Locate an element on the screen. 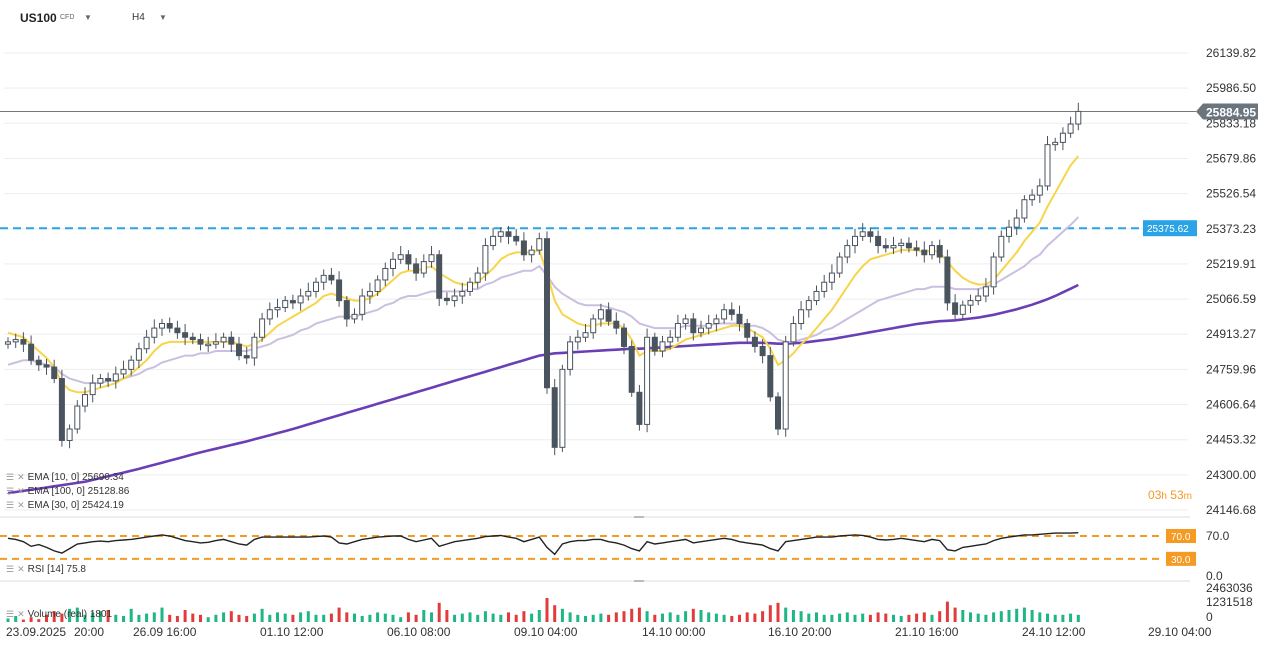 The height and width of the screenshot is (647, 1264). rsi-lower-tag is located at coordinates (1181, 558).